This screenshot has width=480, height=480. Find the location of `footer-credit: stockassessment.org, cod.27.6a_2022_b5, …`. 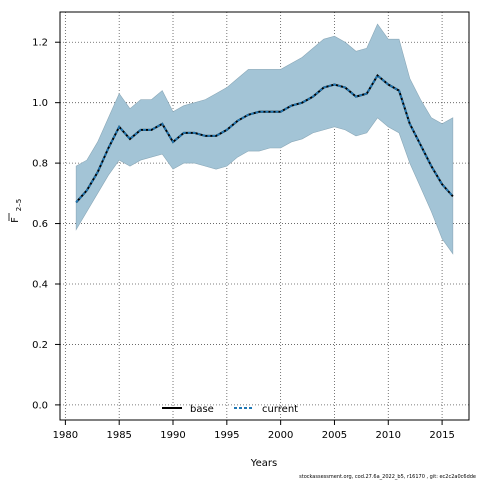

footer-credit: stockassessment.org, cod.27.6a_2022_b5, … is located at coordinates (387, 477).